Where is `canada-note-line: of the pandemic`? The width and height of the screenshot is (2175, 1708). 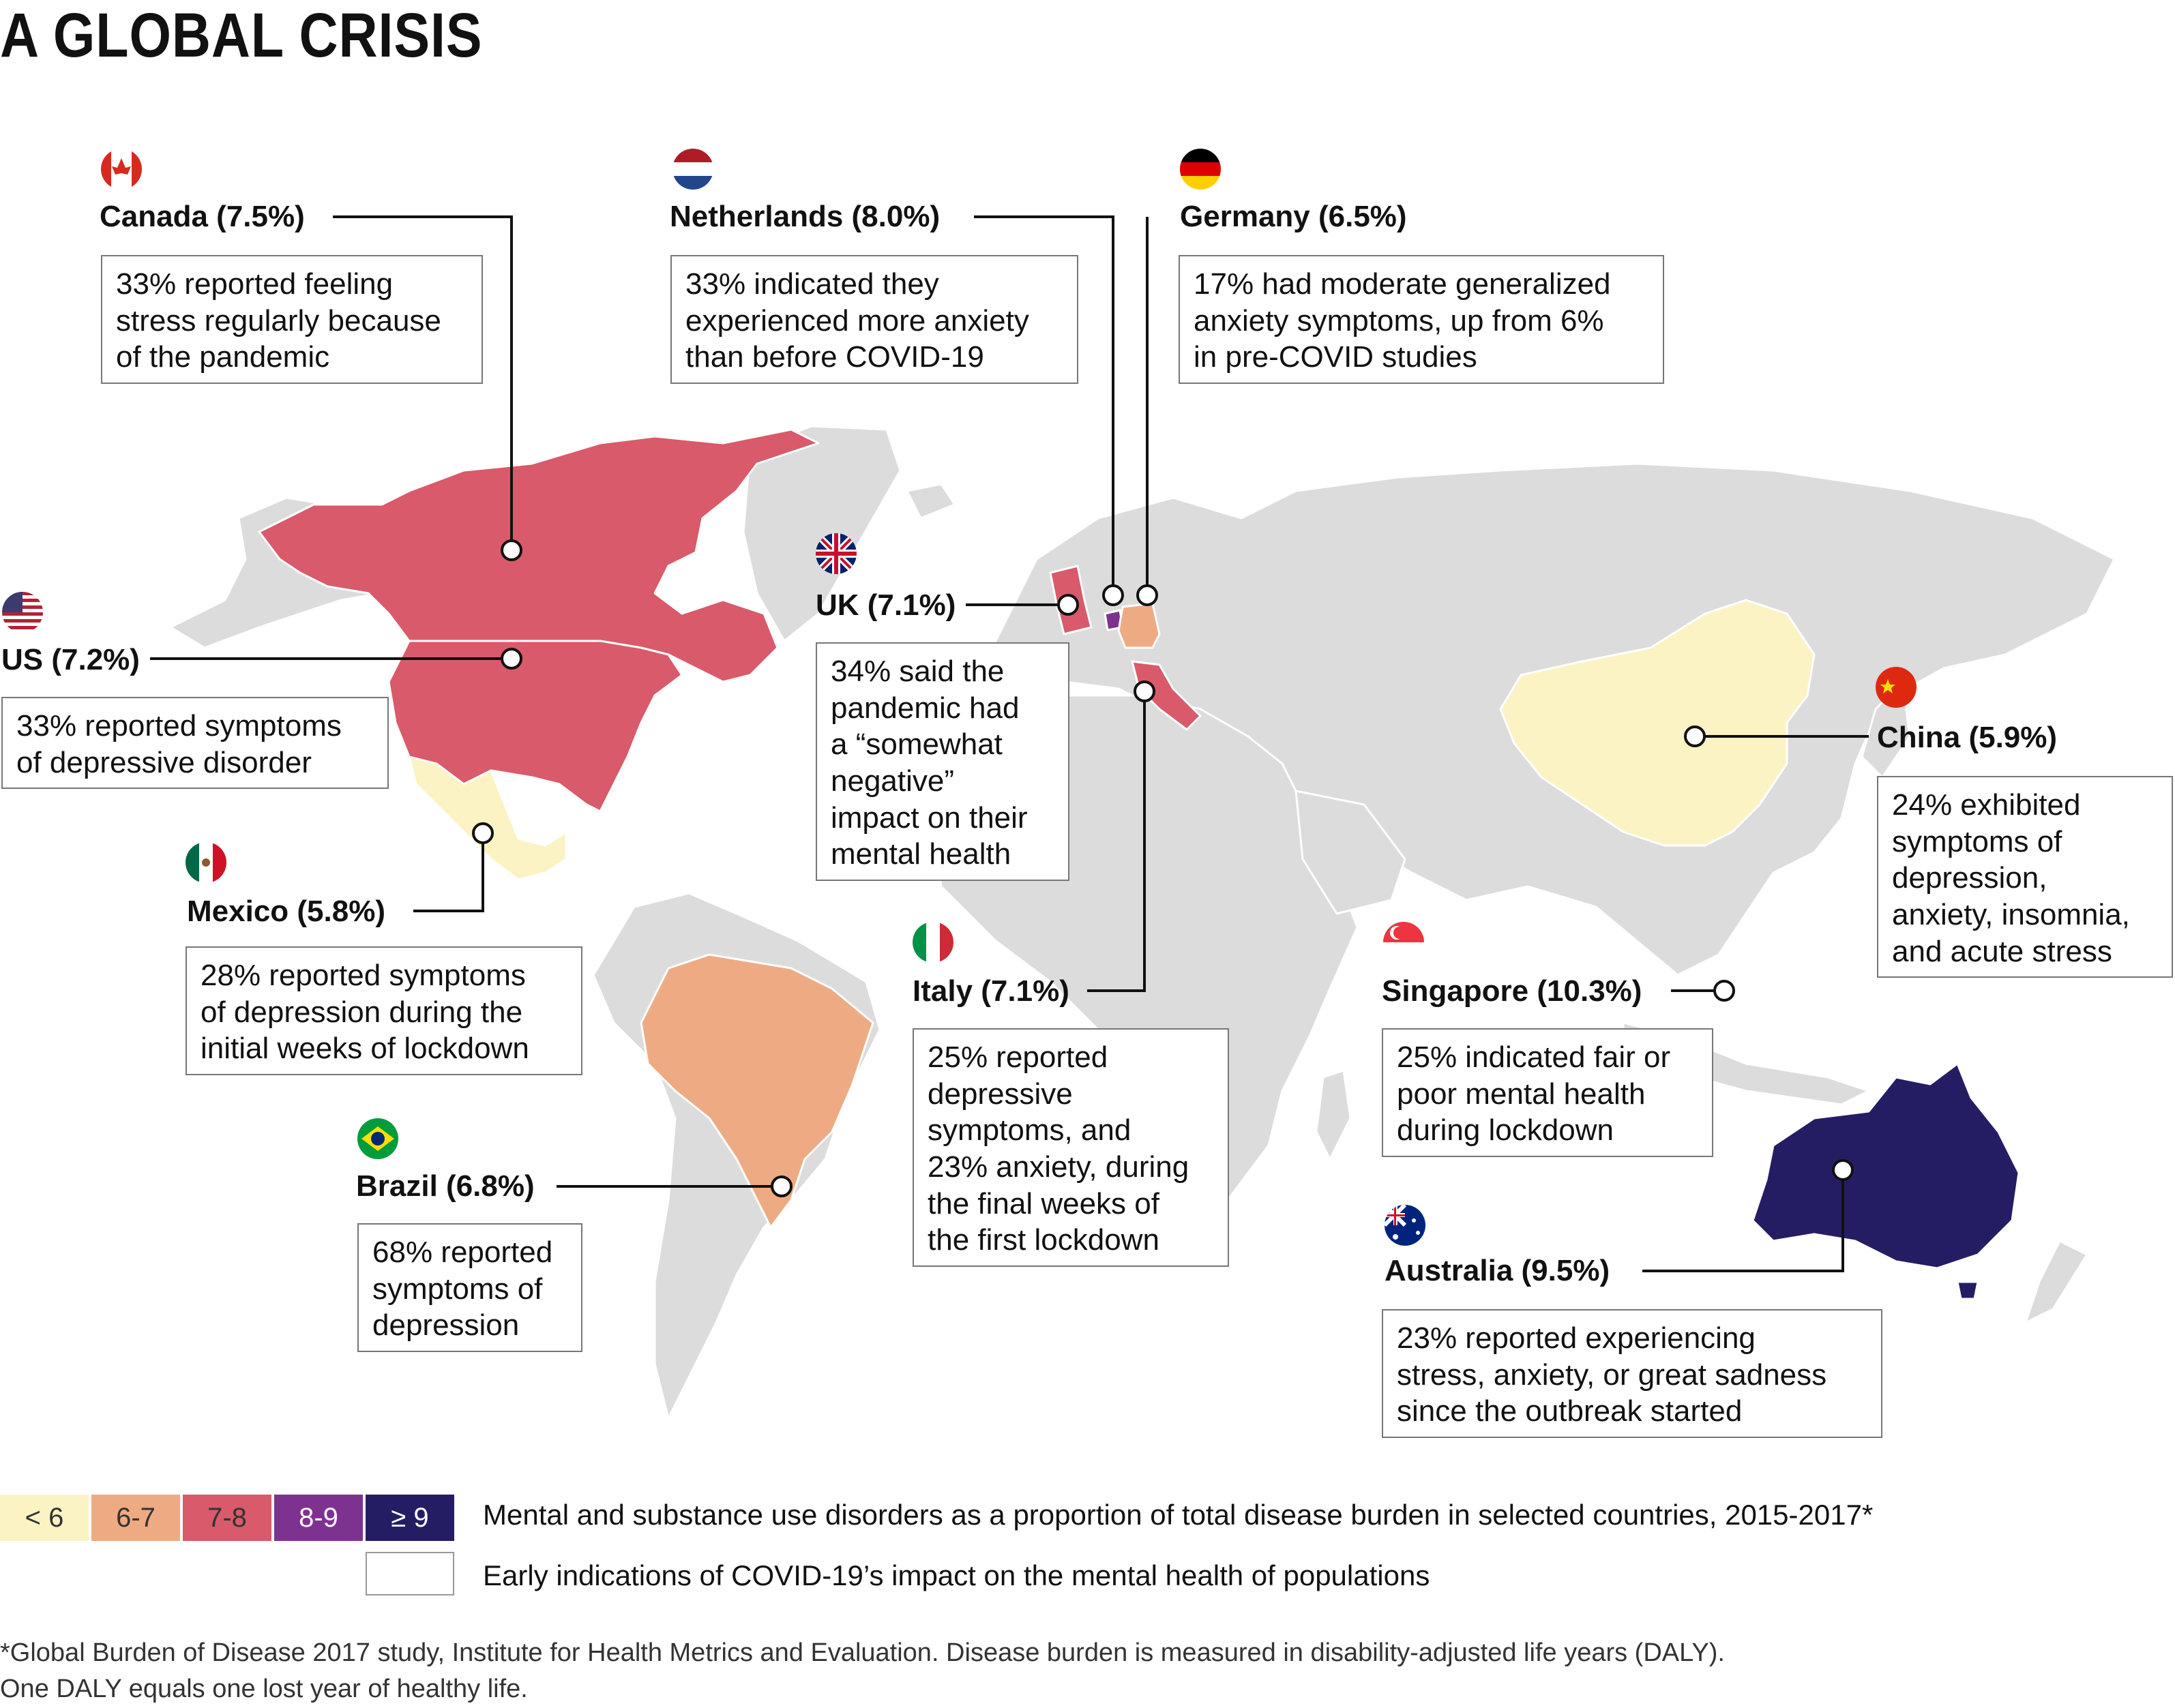 canada-note-line: of the pandemic is located at coordinates (223, 357).